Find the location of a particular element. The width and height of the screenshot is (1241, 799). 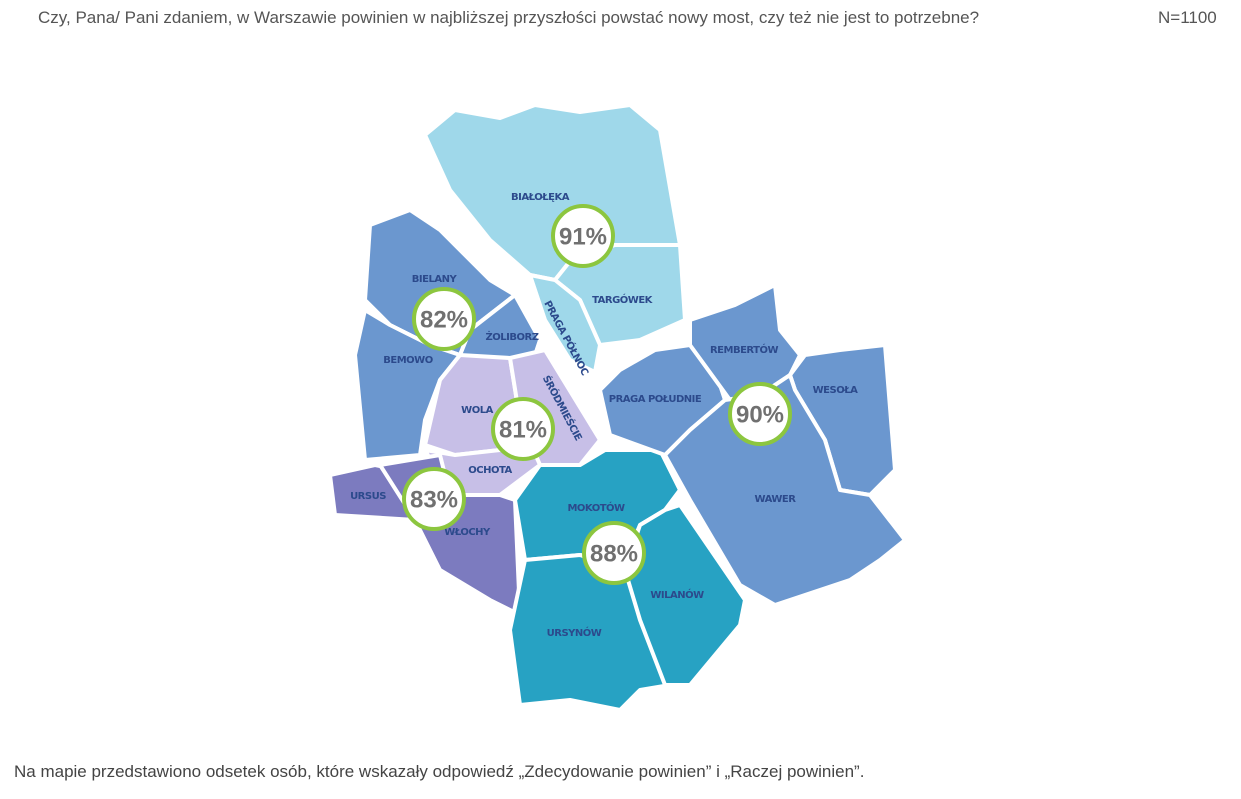

sample-size: N=1100 is located at coordinates (1187, 17).